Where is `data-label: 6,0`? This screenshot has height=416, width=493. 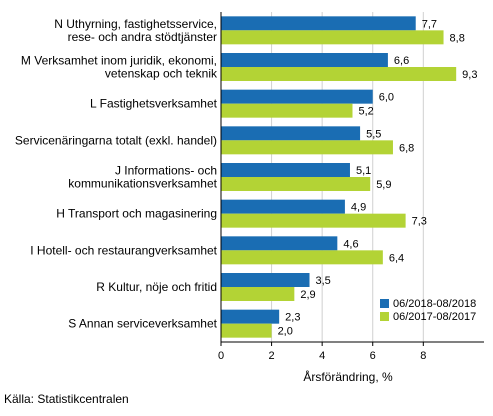 data-label: 6,0 is located at coordinates (386, 98).